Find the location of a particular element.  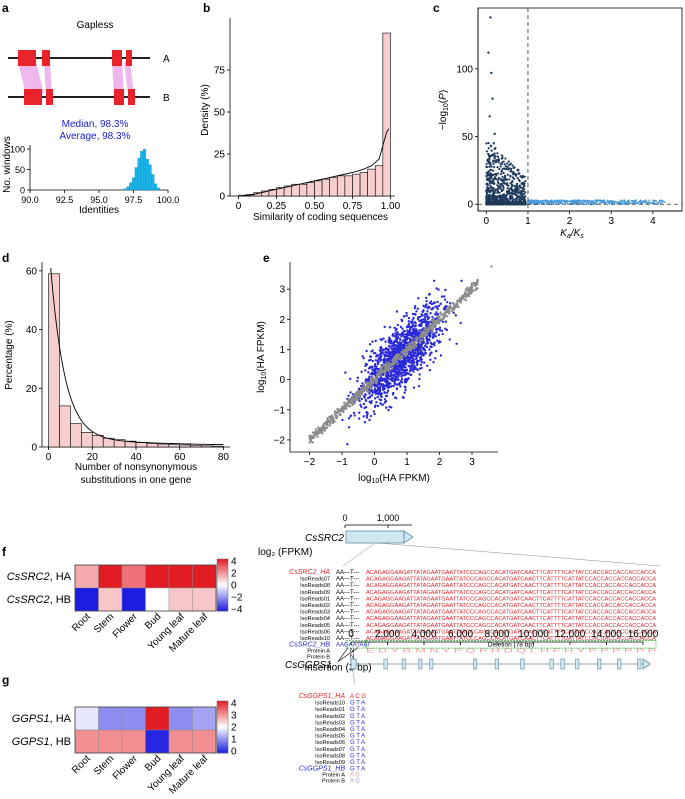

protein-b-residues: A D is located at coordinates (355, 782).